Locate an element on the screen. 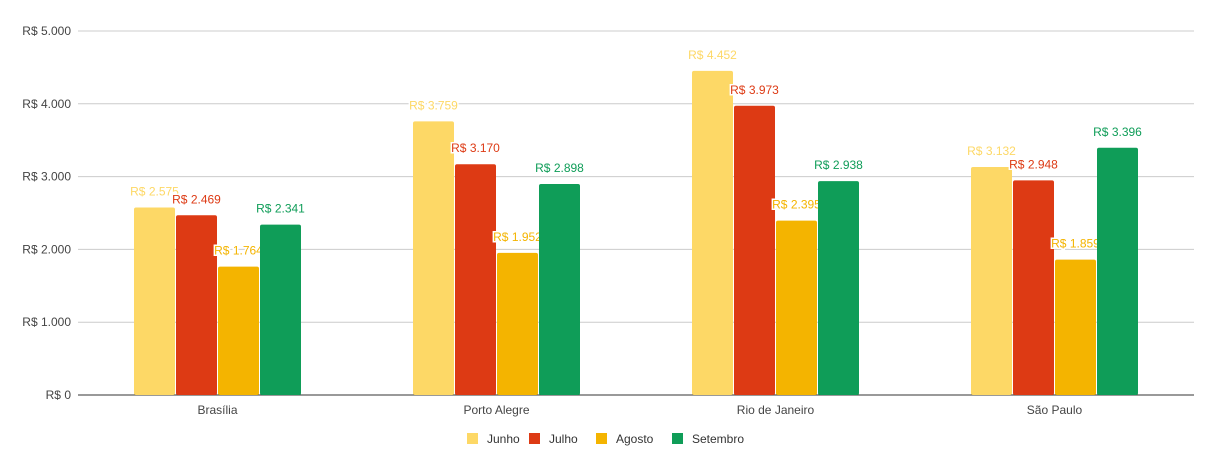 This screenshot has width=1218, height=476. data-label: R$ 1.952 is located at coordinates (517, 237).